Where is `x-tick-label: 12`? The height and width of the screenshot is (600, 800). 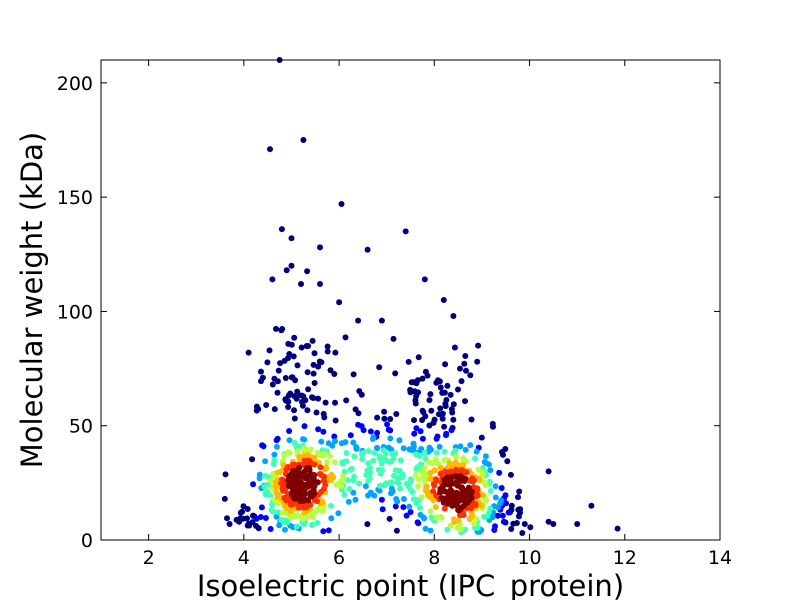
x-tick-label: 12 is located at coordinates (625, 558).